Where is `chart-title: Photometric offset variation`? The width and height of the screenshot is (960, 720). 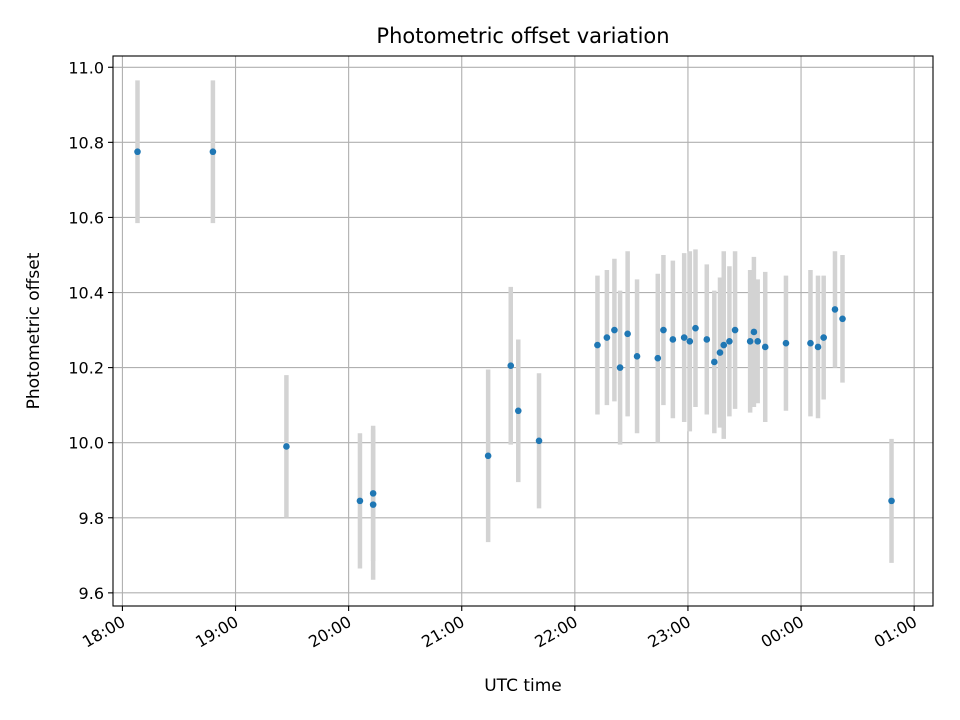 chart-title: Photometric offset variation is located at coordinates (522, 36).